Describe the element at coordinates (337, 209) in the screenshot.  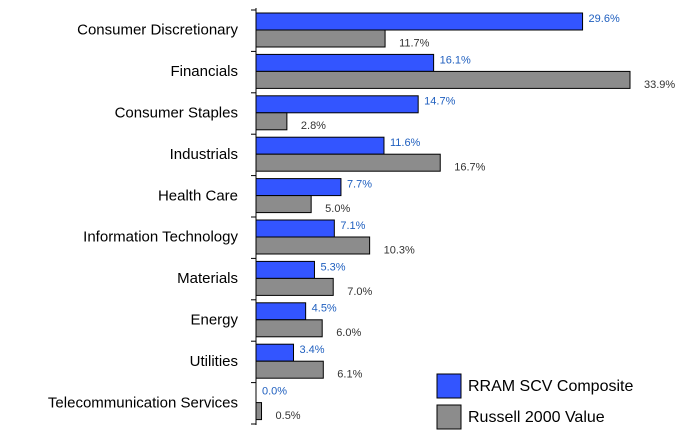
I see `data-label: 5.0%` at that location.